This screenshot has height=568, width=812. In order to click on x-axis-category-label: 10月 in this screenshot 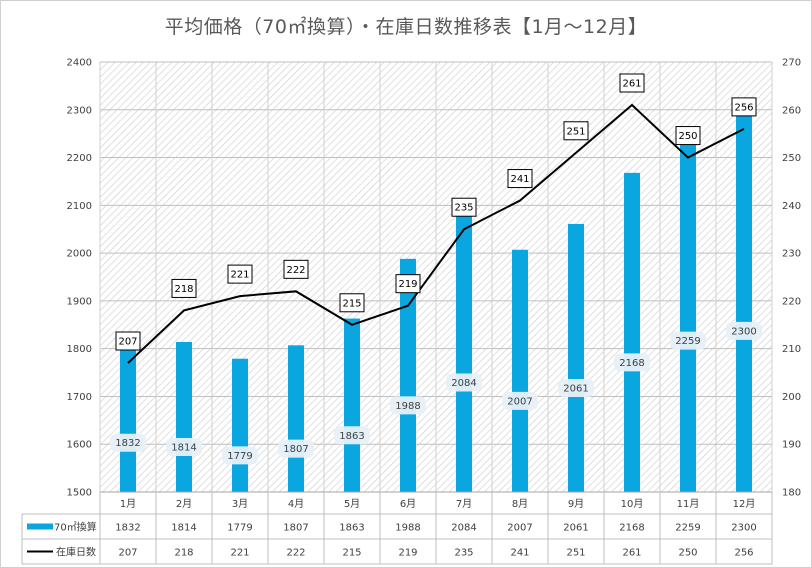, I will do `click(632, 504)`.